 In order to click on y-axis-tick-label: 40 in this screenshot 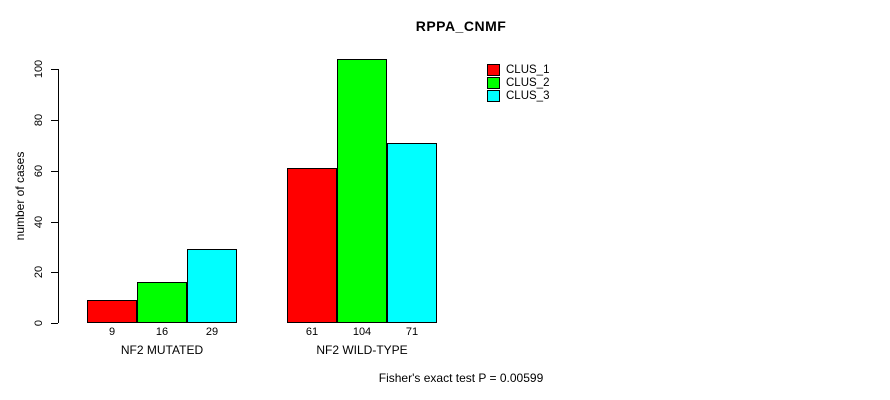, I will do `click(39, 221)`.